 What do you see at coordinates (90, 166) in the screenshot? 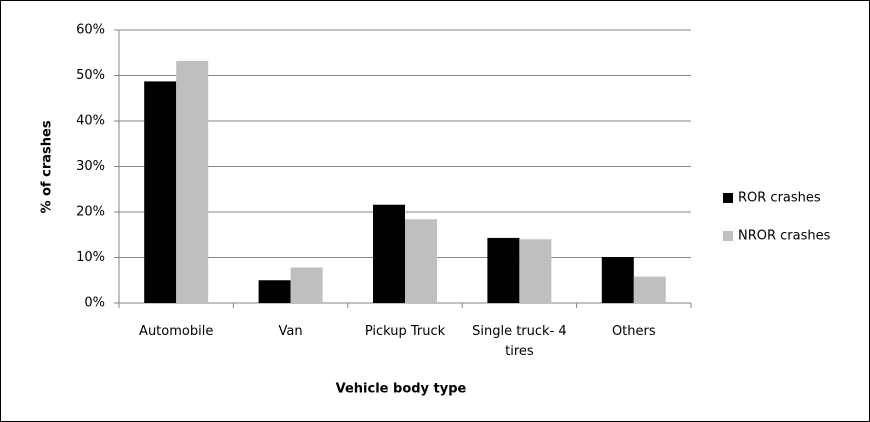
I see `y-tick-label: 30%` at bounding box center [90, 166].